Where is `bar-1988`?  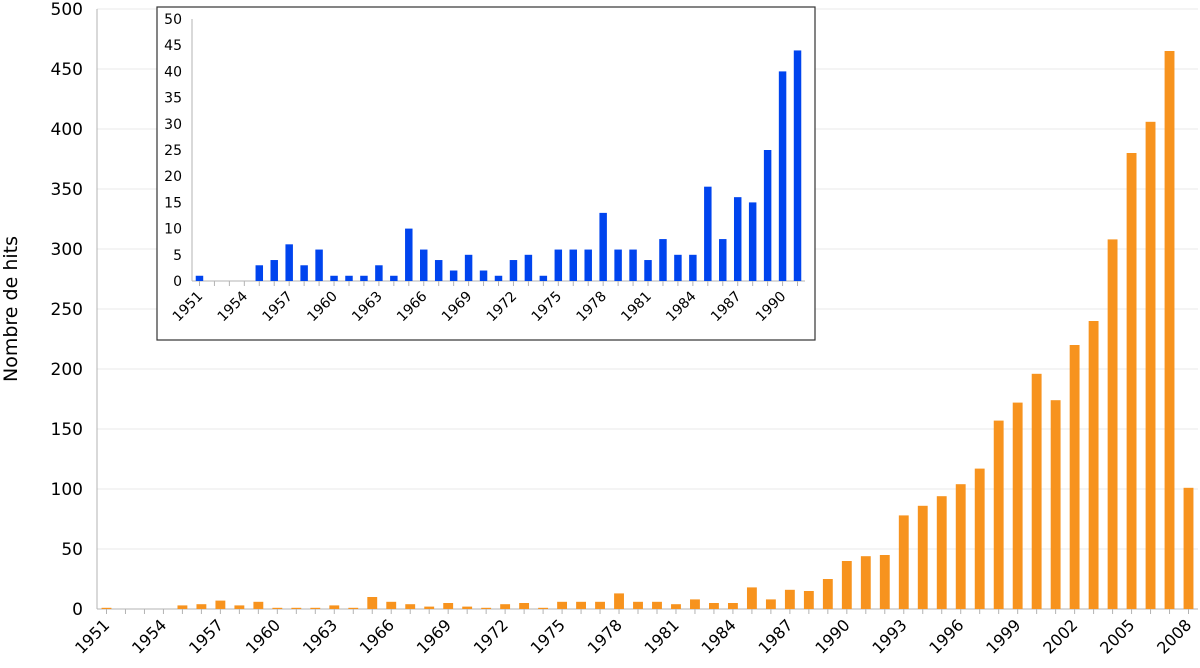
bar-1988 is located at coordinates (808, 600).